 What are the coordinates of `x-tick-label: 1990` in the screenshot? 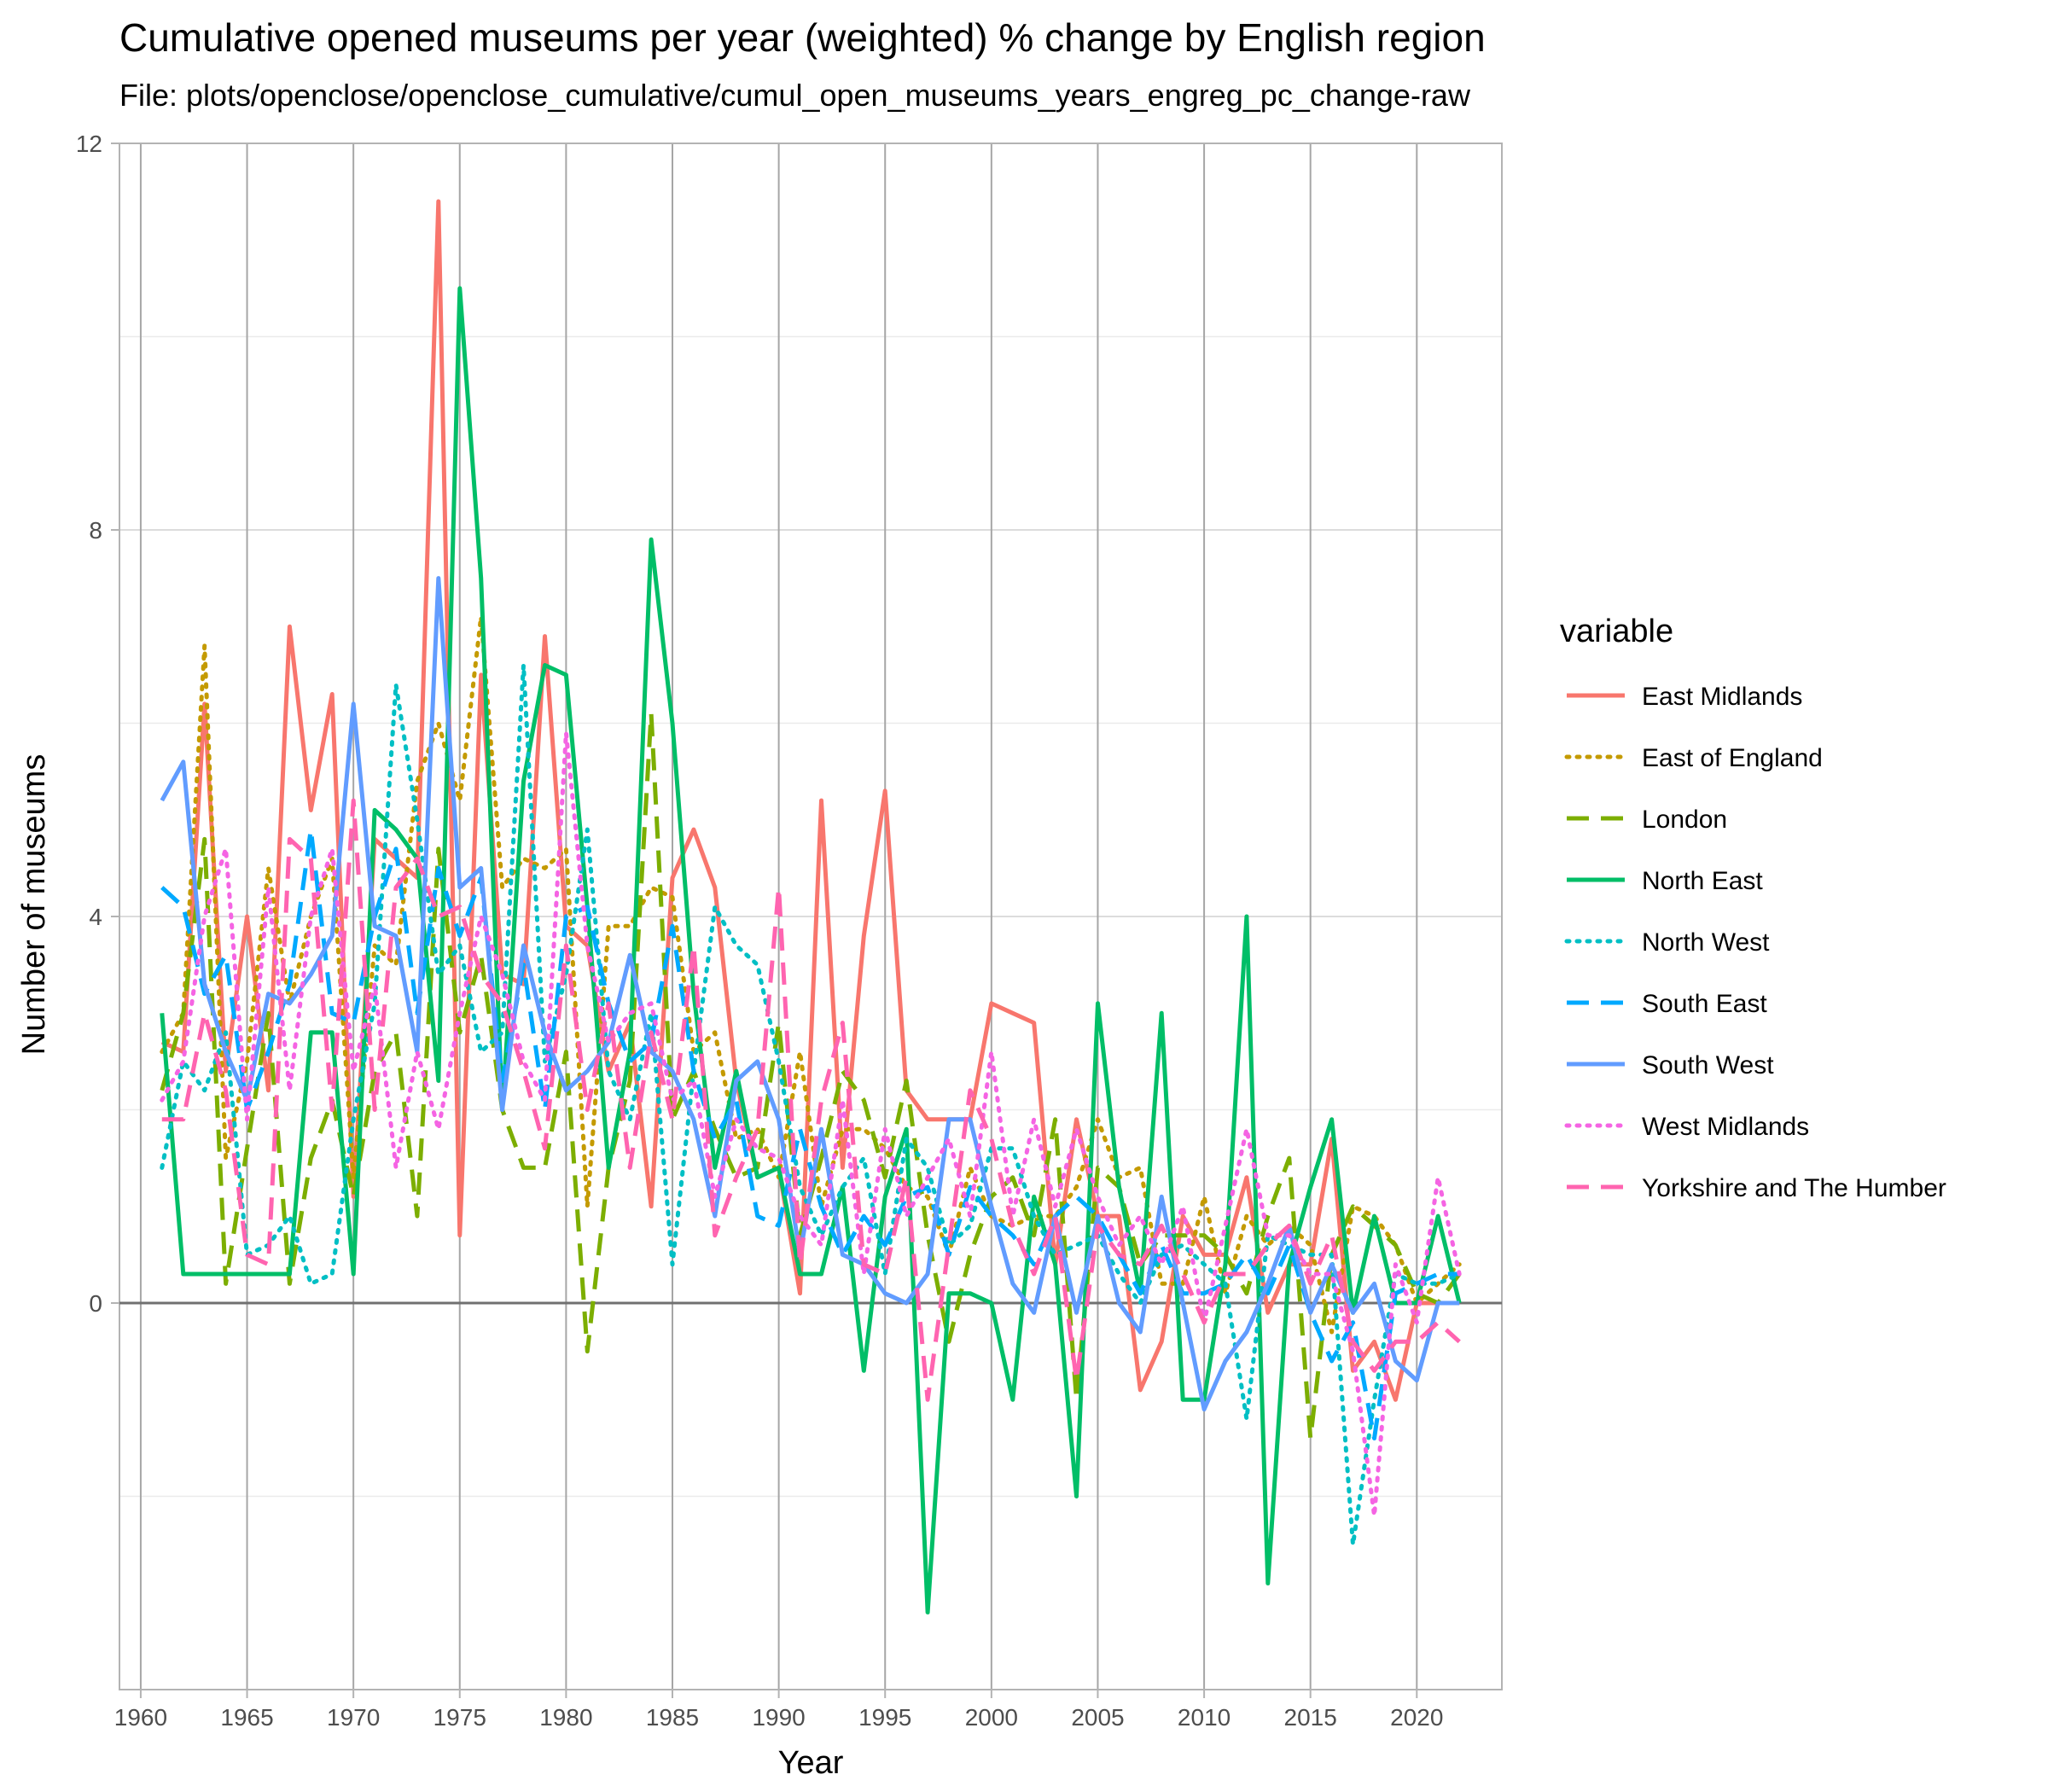 It's located at (778, 1717).